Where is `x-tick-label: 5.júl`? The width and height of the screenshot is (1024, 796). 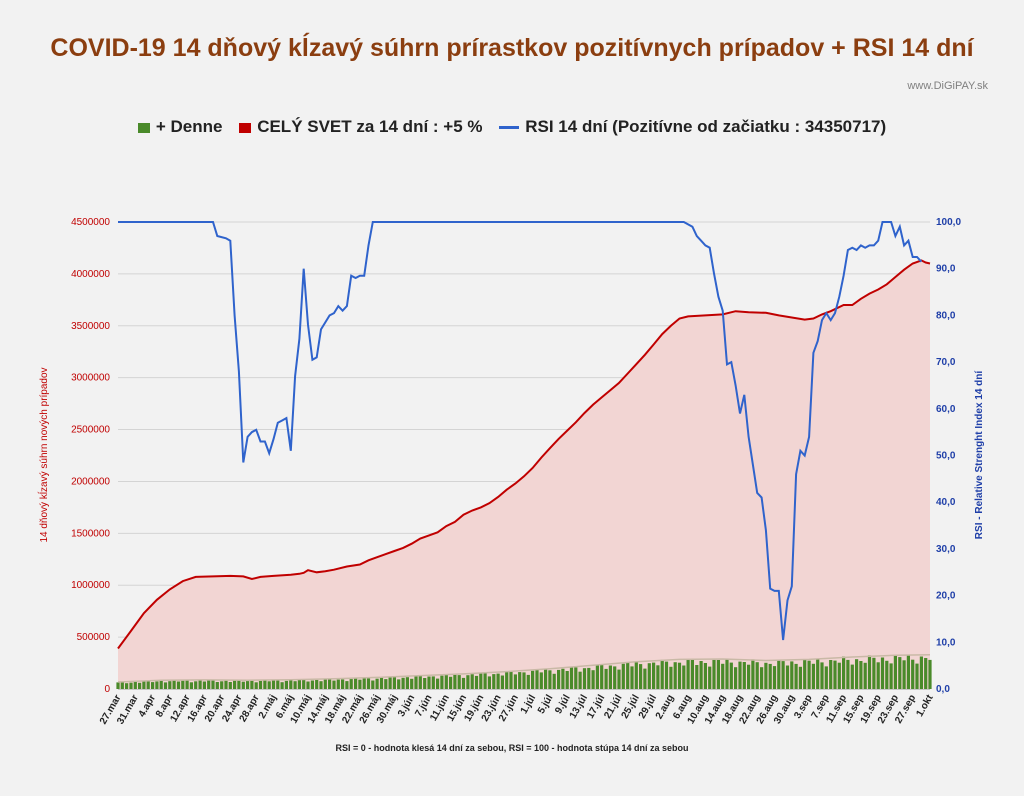 x-tick-label: 5.júl is located at coordinates (546, 704).